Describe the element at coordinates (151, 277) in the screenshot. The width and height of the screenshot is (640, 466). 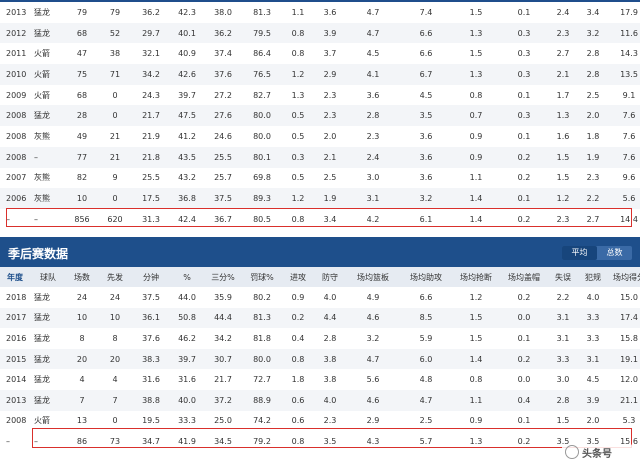
I see `column-header: 分钟` at that location.